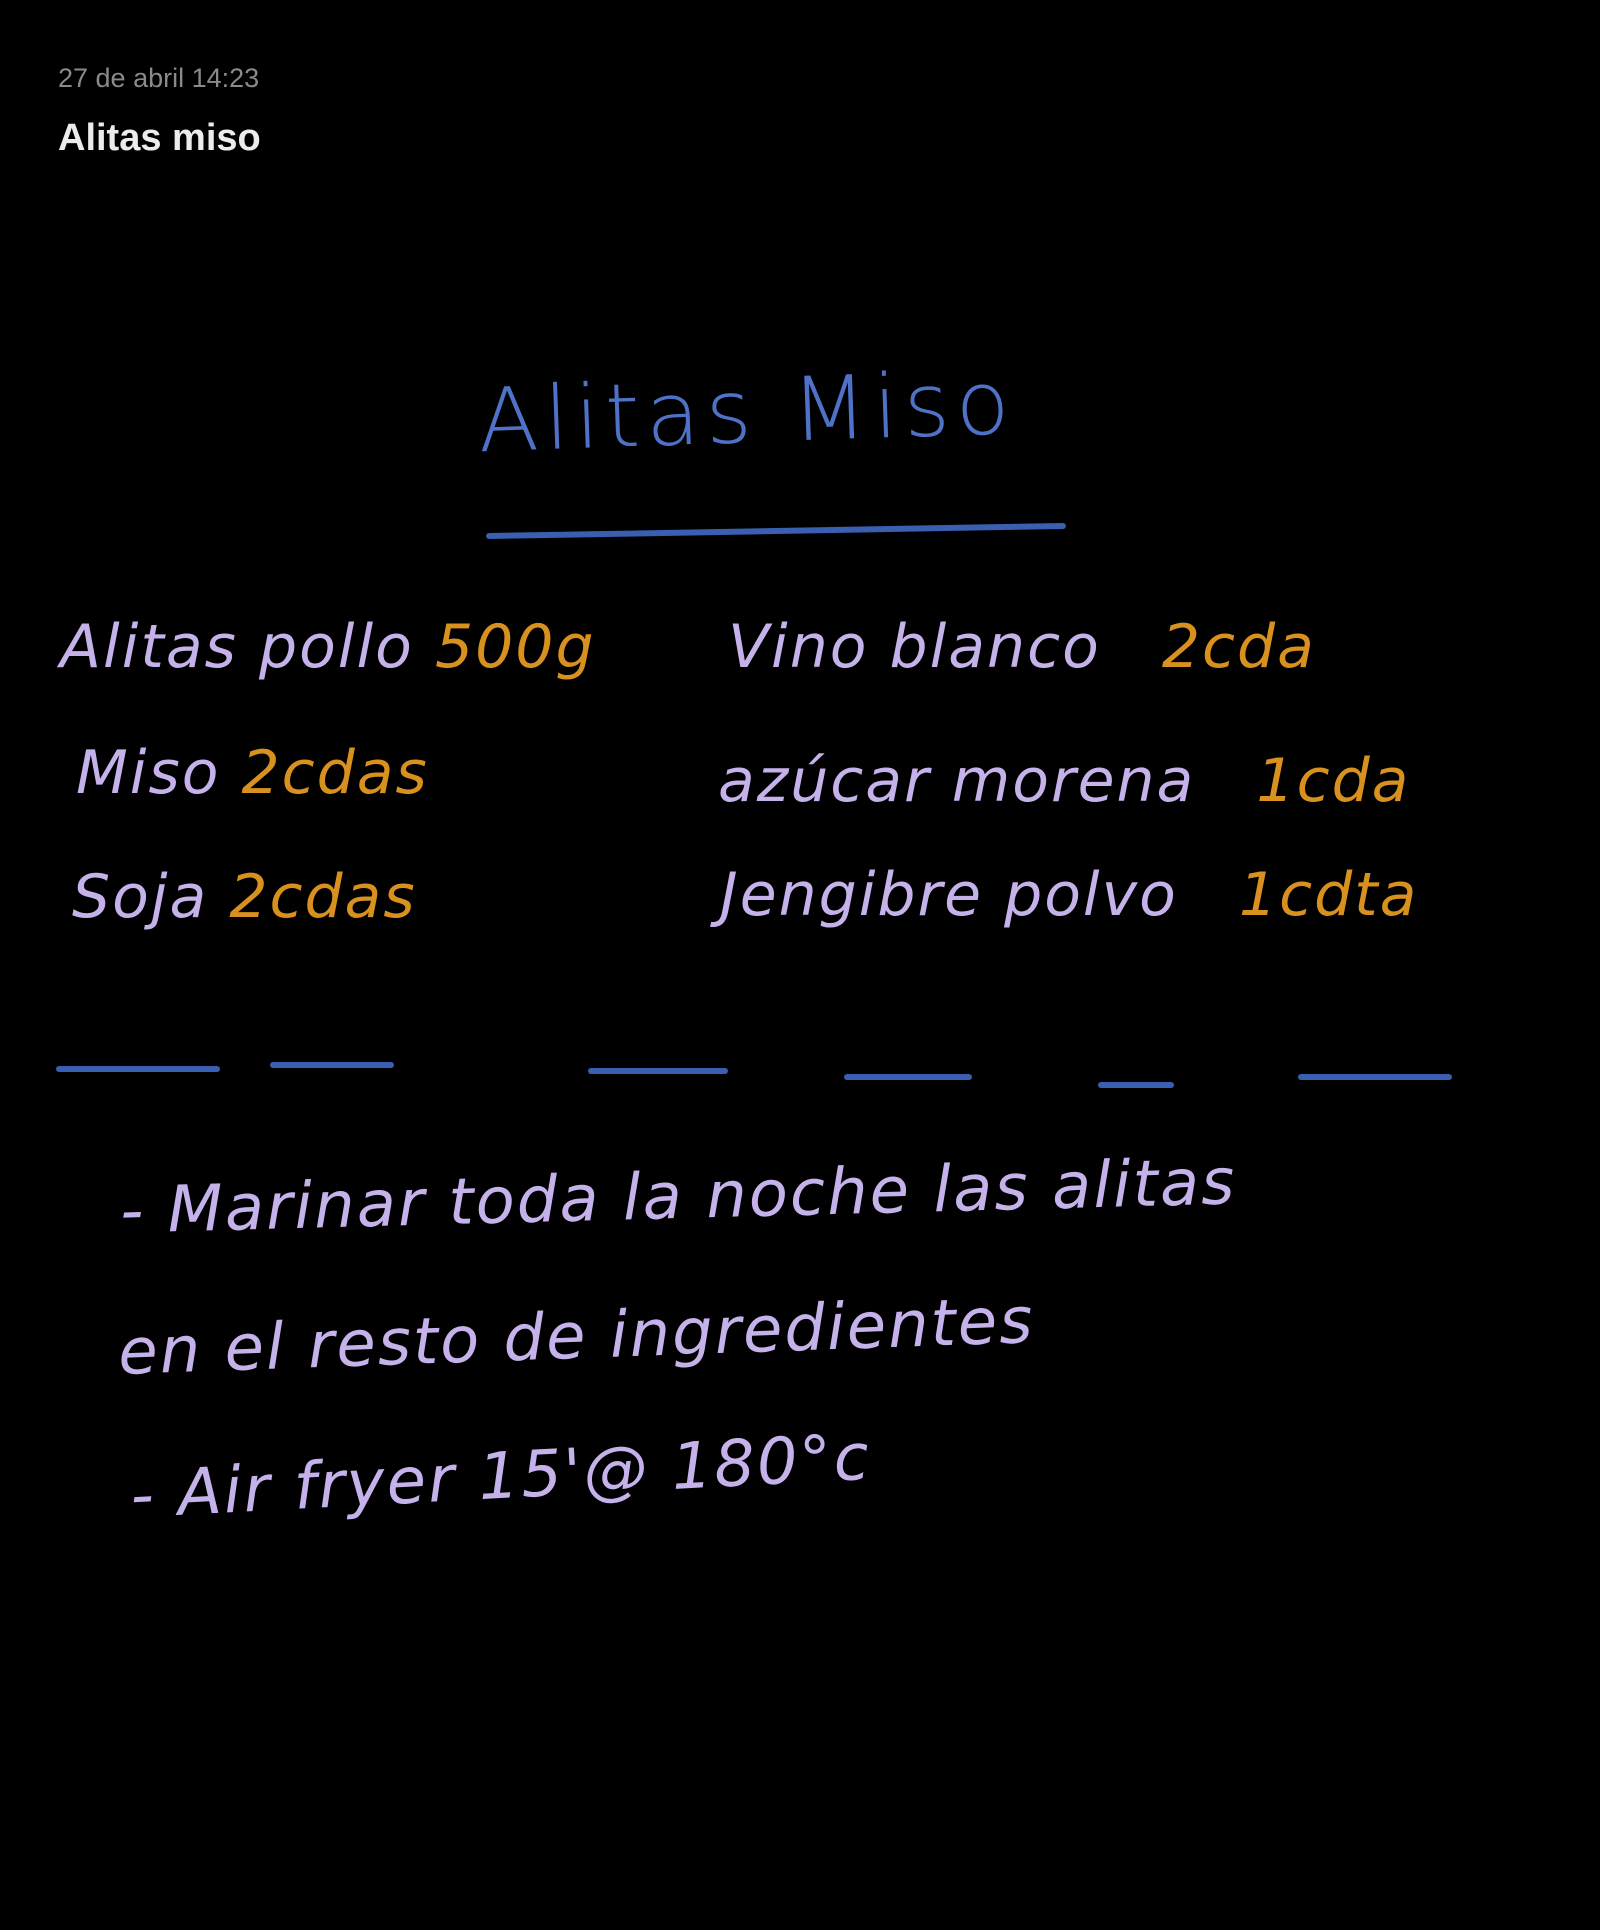 The height and width of the screenshot is (1930, 1600). What do you see at coordinates (515, 647) in the screenshot?
I see `ingredient-qty: 500g` at bounding box center [515, 647].